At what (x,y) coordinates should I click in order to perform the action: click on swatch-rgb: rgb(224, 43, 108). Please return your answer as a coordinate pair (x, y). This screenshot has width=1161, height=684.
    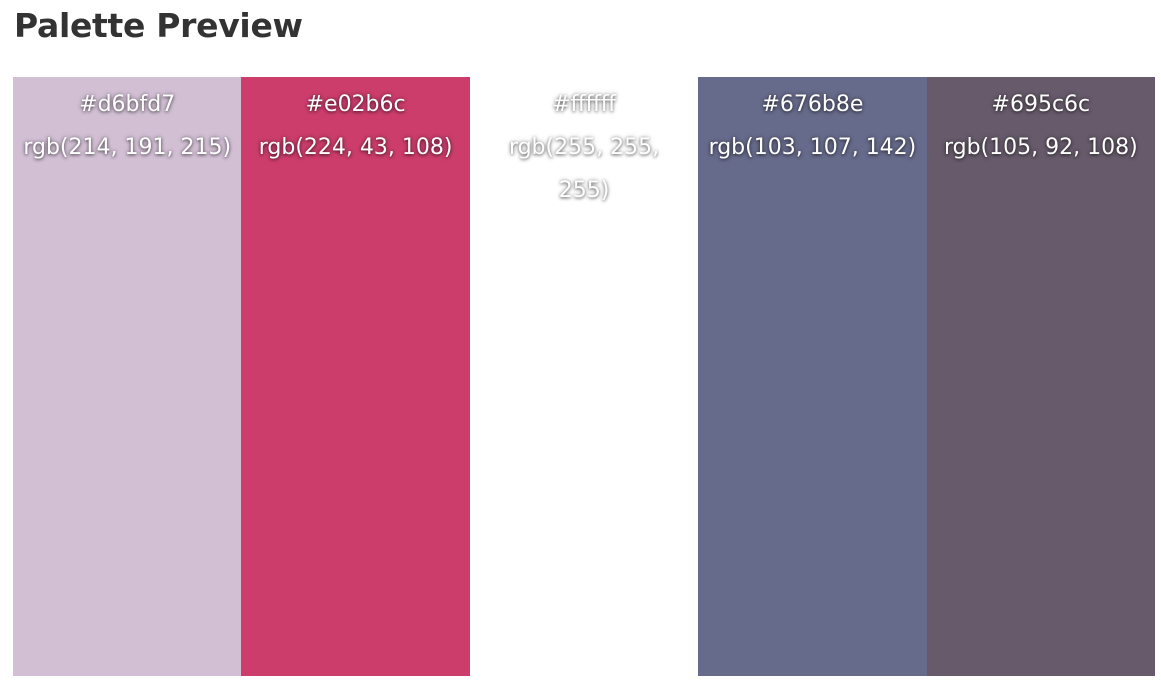
    Looking at the image, I should click on (355, 147).